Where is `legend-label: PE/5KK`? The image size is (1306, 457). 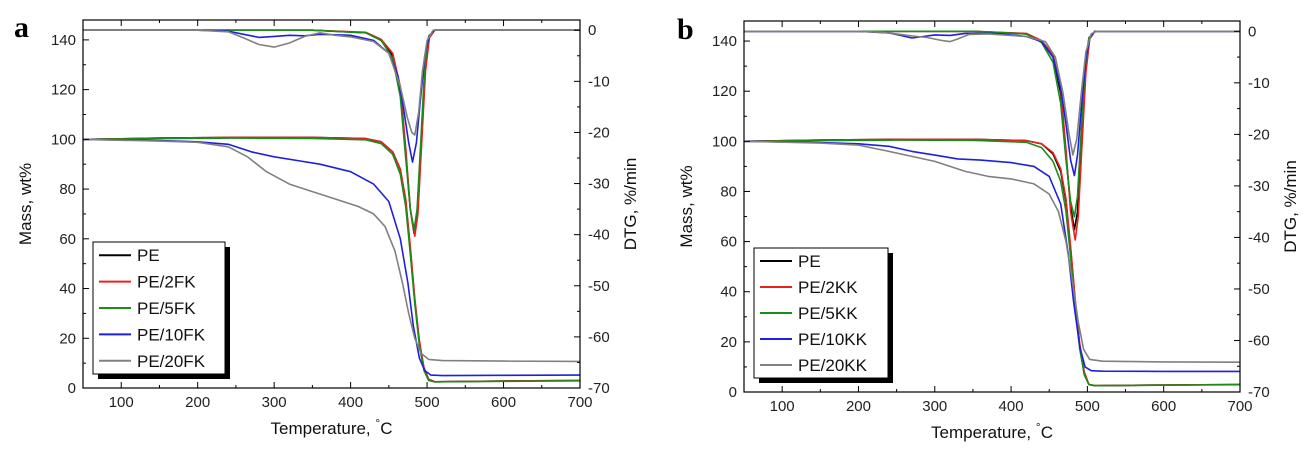 legend-label: PE/5KK is located at coordinates (828, 313).